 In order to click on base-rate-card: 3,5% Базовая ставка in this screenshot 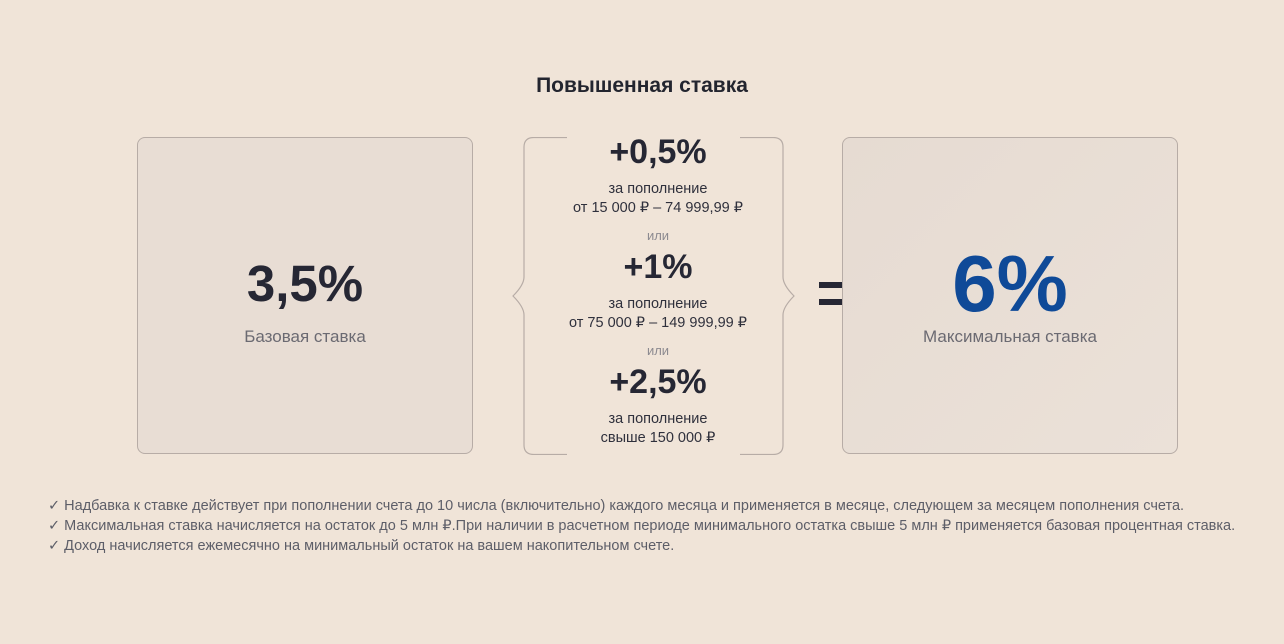, I will do `click(305, 295)`.